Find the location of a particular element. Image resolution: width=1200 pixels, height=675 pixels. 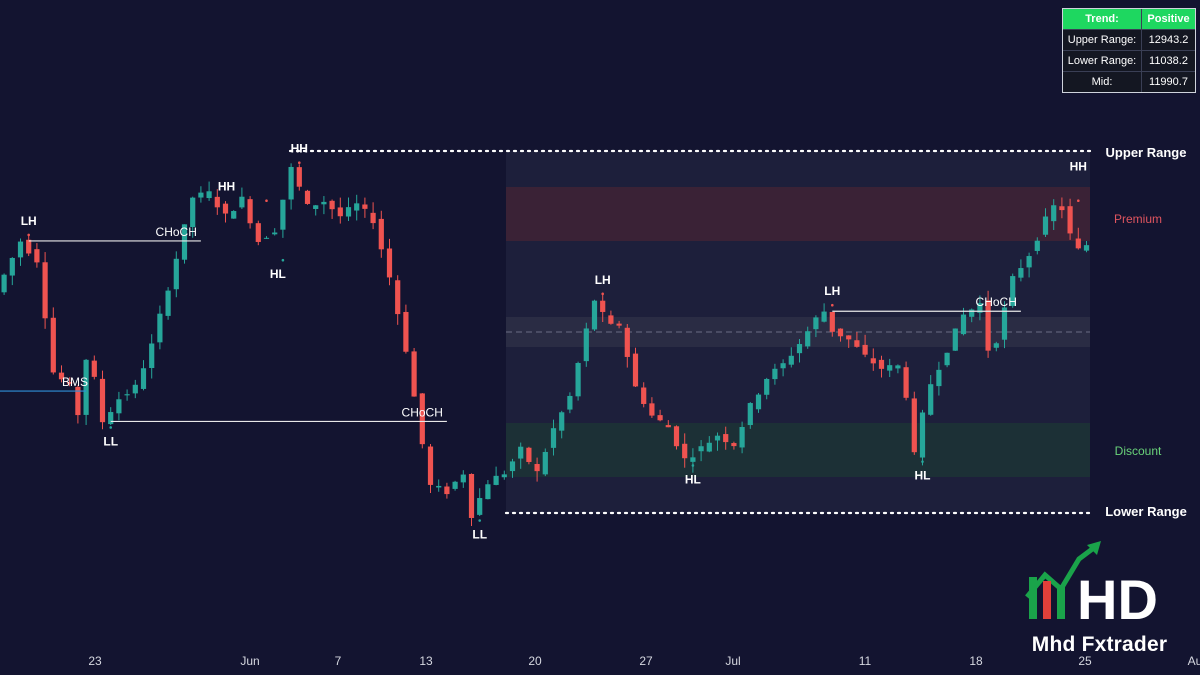

trend-row: Trend: Positive is located at coordinates (1129, 19).